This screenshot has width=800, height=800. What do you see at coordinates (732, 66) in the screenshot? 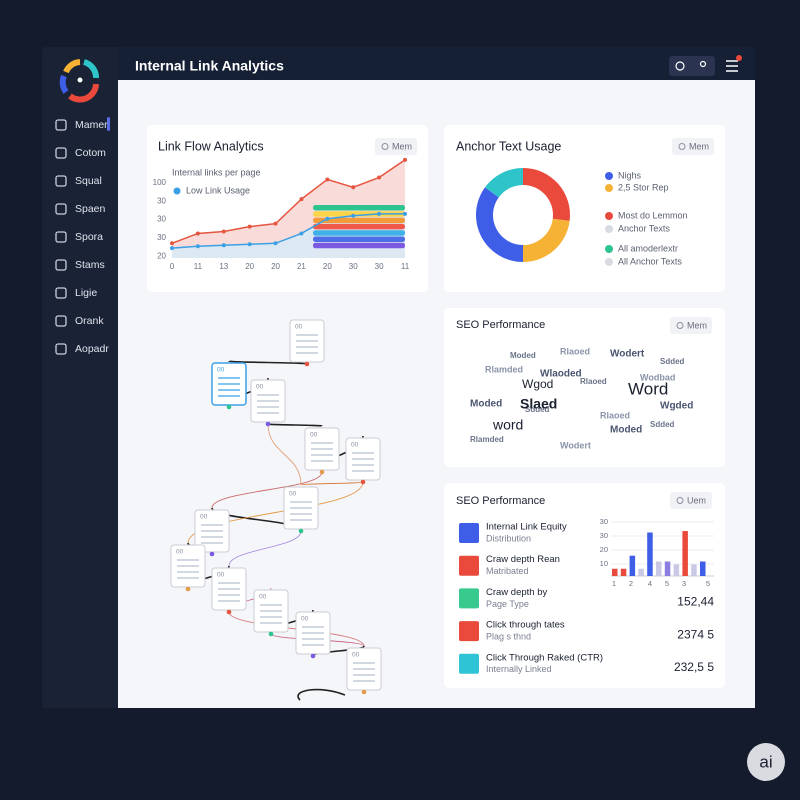
I see `menu-icon` at bounding box center [732, 66].